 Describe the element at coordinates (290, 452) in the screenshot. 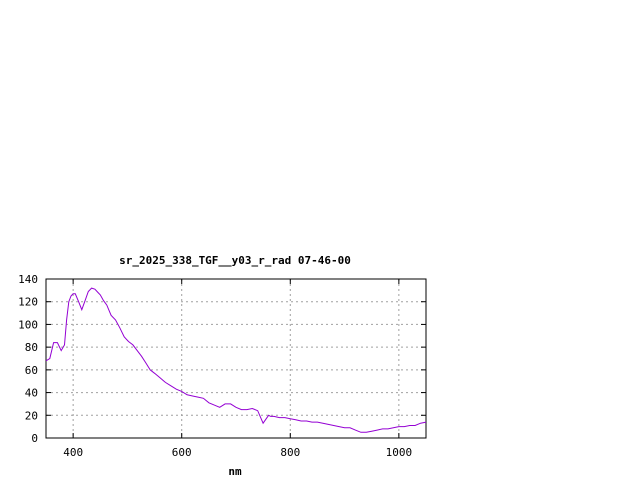

I see `x-tick-label: 800` at that location.